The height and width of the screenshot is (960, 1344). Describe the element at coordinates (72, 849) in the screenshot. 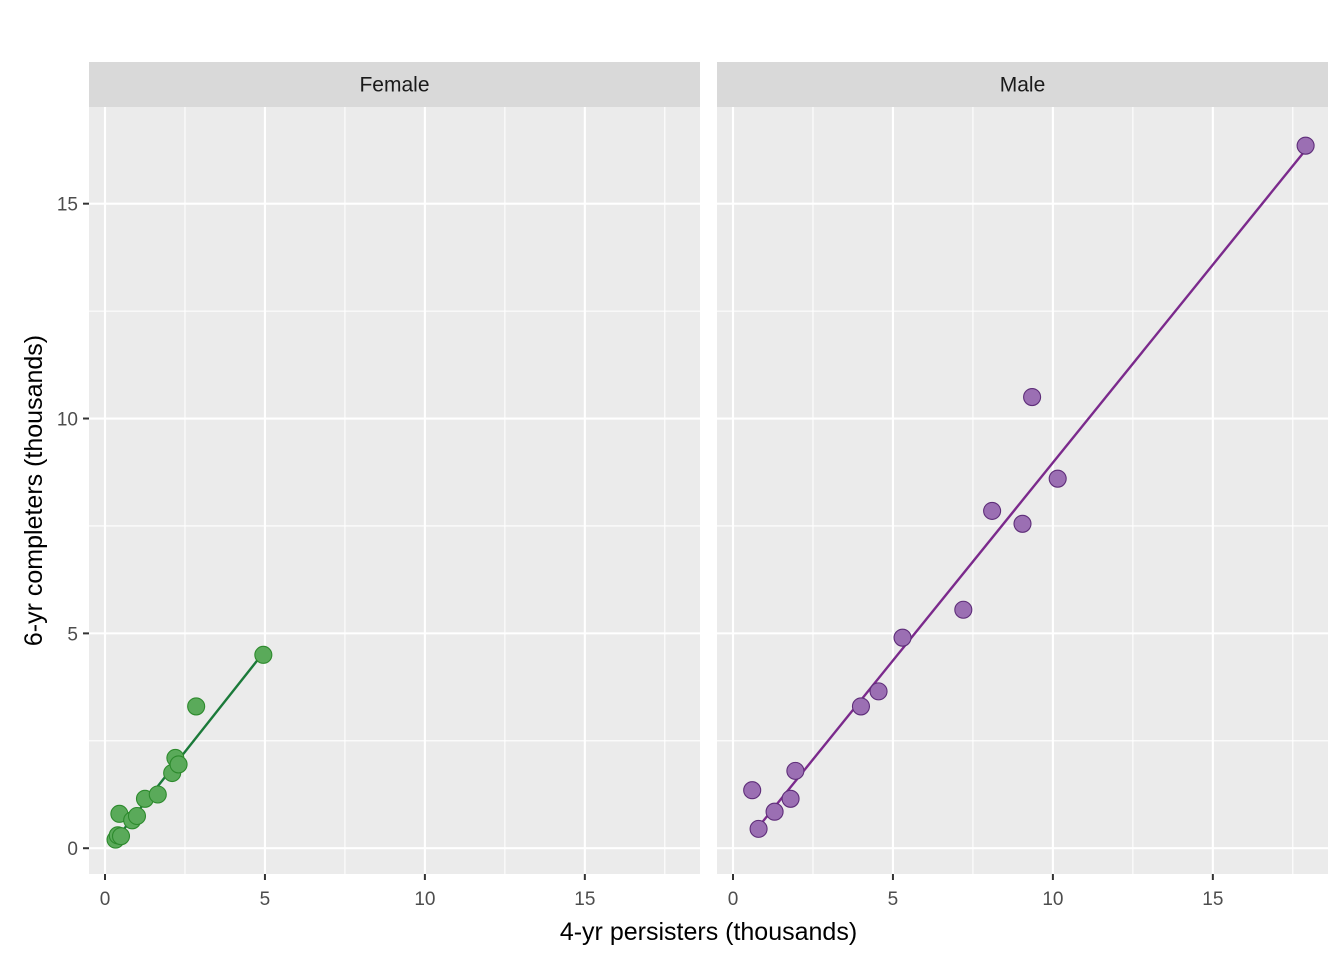

I see `y-tick-label: 0` at that location.